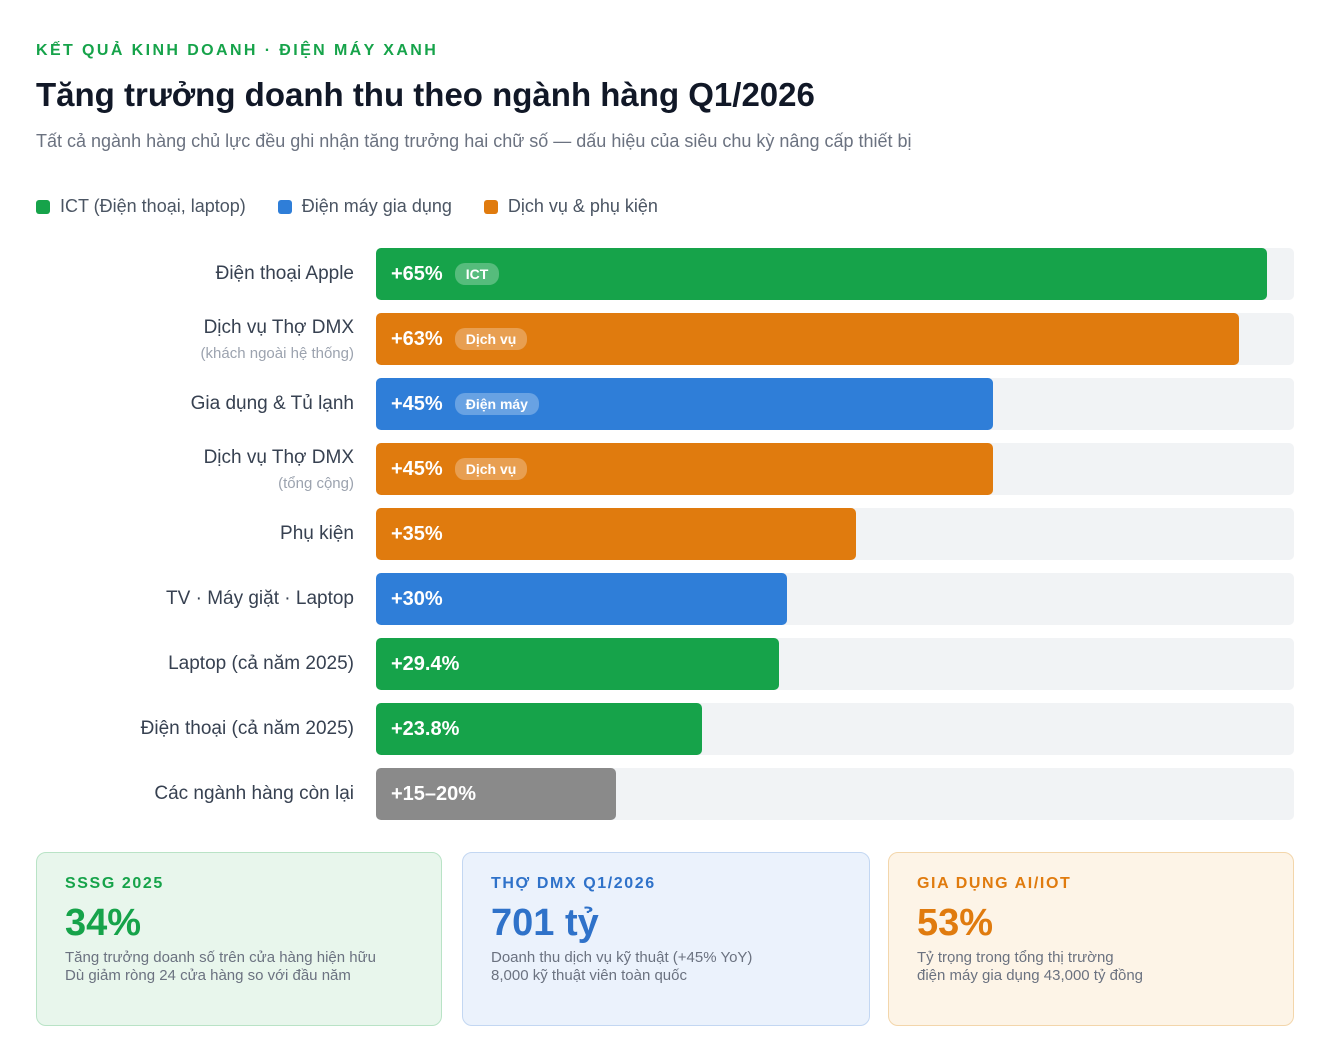 This screenshot has width=1342, height=1042. What do you see at coordinates (684, 404) in the screenshot?
I see `bar-dienmay: +45% Điện máy` at bounding box center [684, 404].